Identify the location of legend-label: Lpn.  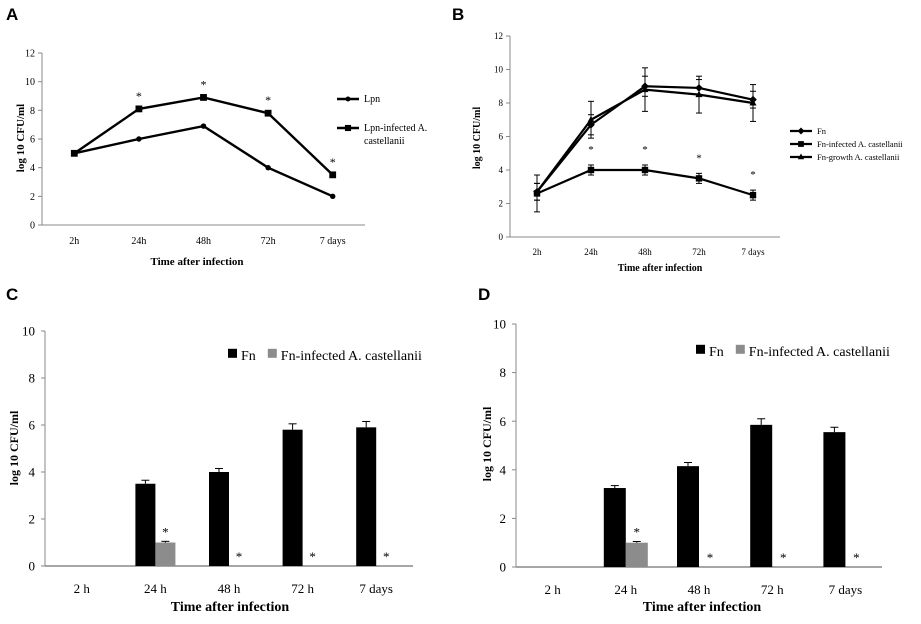
(372, 99).